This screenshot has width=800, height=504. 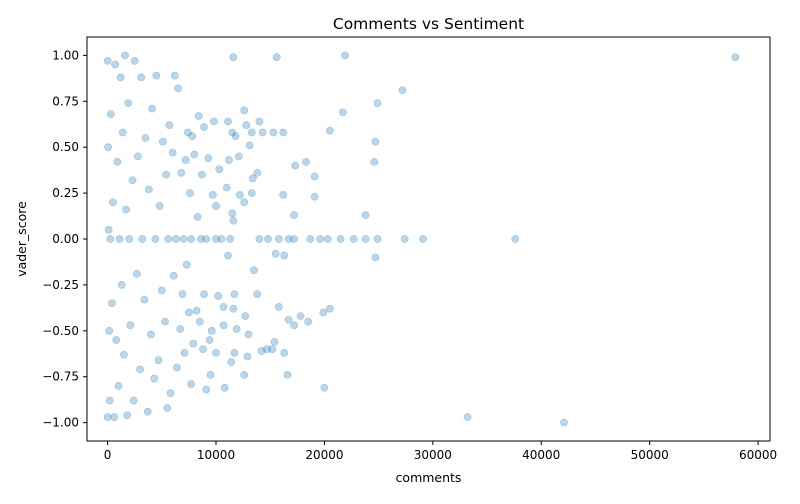 I want to click on y-axis: 1.00 0.75 0.50 0.25 0.00 −0.25 −0.50 −0.75 −1.00, so click(x=64, y=239).